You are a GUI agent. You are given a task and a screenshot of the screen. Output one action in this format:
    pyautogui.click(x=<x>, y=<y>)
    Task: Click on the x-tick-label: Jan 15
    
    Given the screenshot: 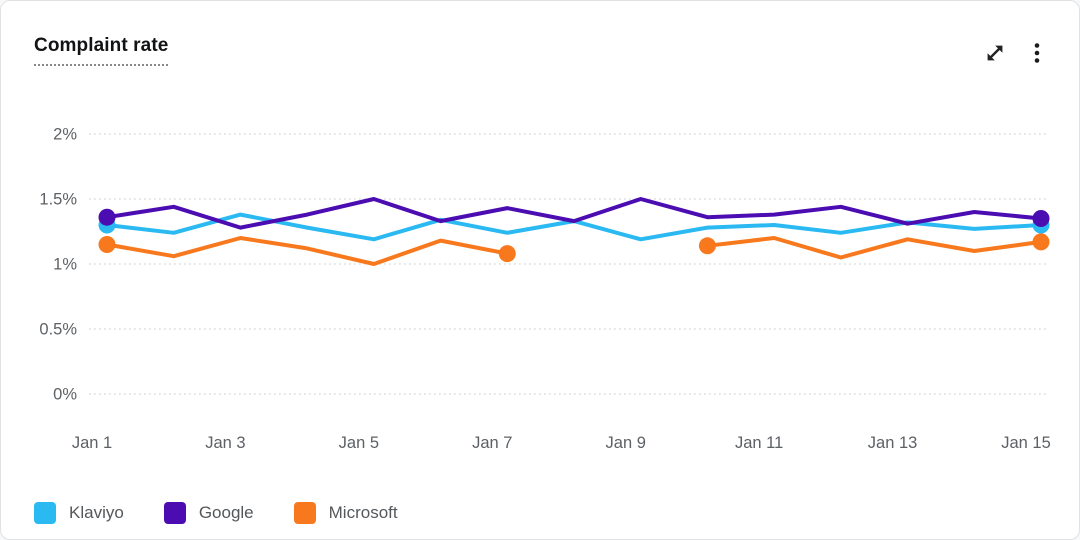 What is the action you would take?
    pyautogui.click(x=1026, y=443)
    